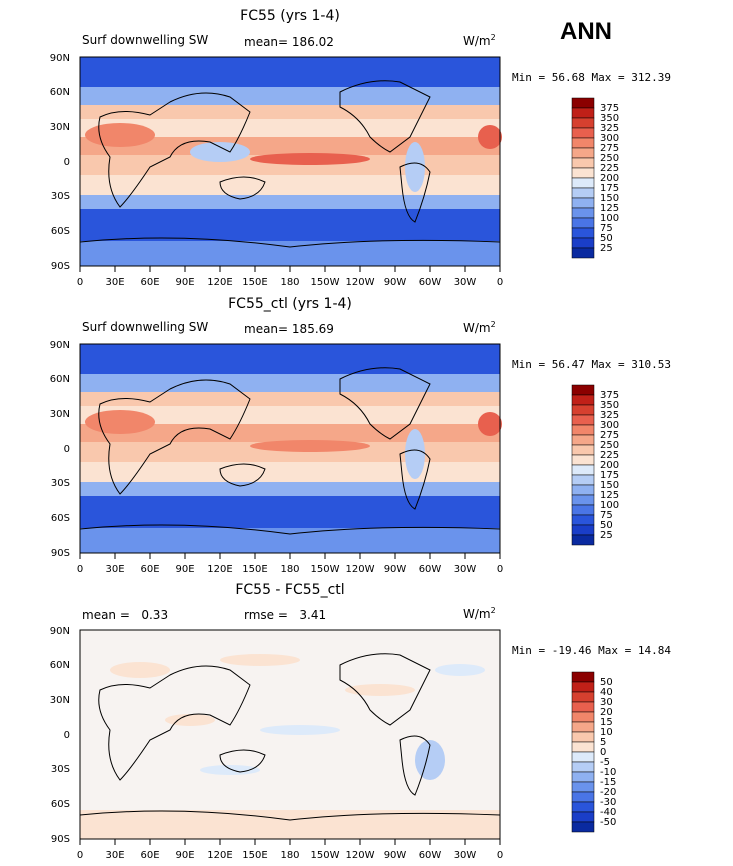 This screenshot has width=733, height=866. Describe the element at coordinates (479, 40) in the screenshot. I see `panel-1-units: W/m2` at that location.